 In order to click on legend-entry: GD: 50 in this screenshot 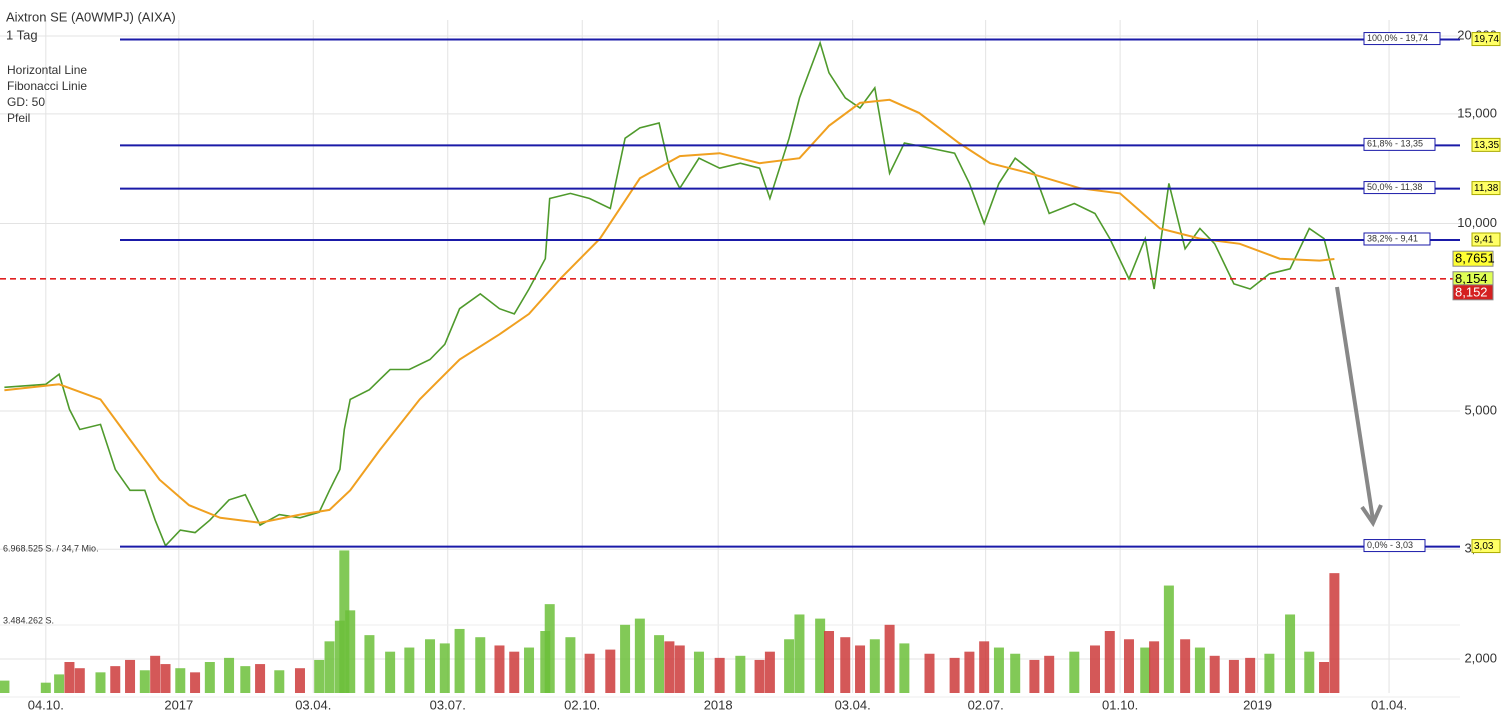, I will do `click(26, 102)`.